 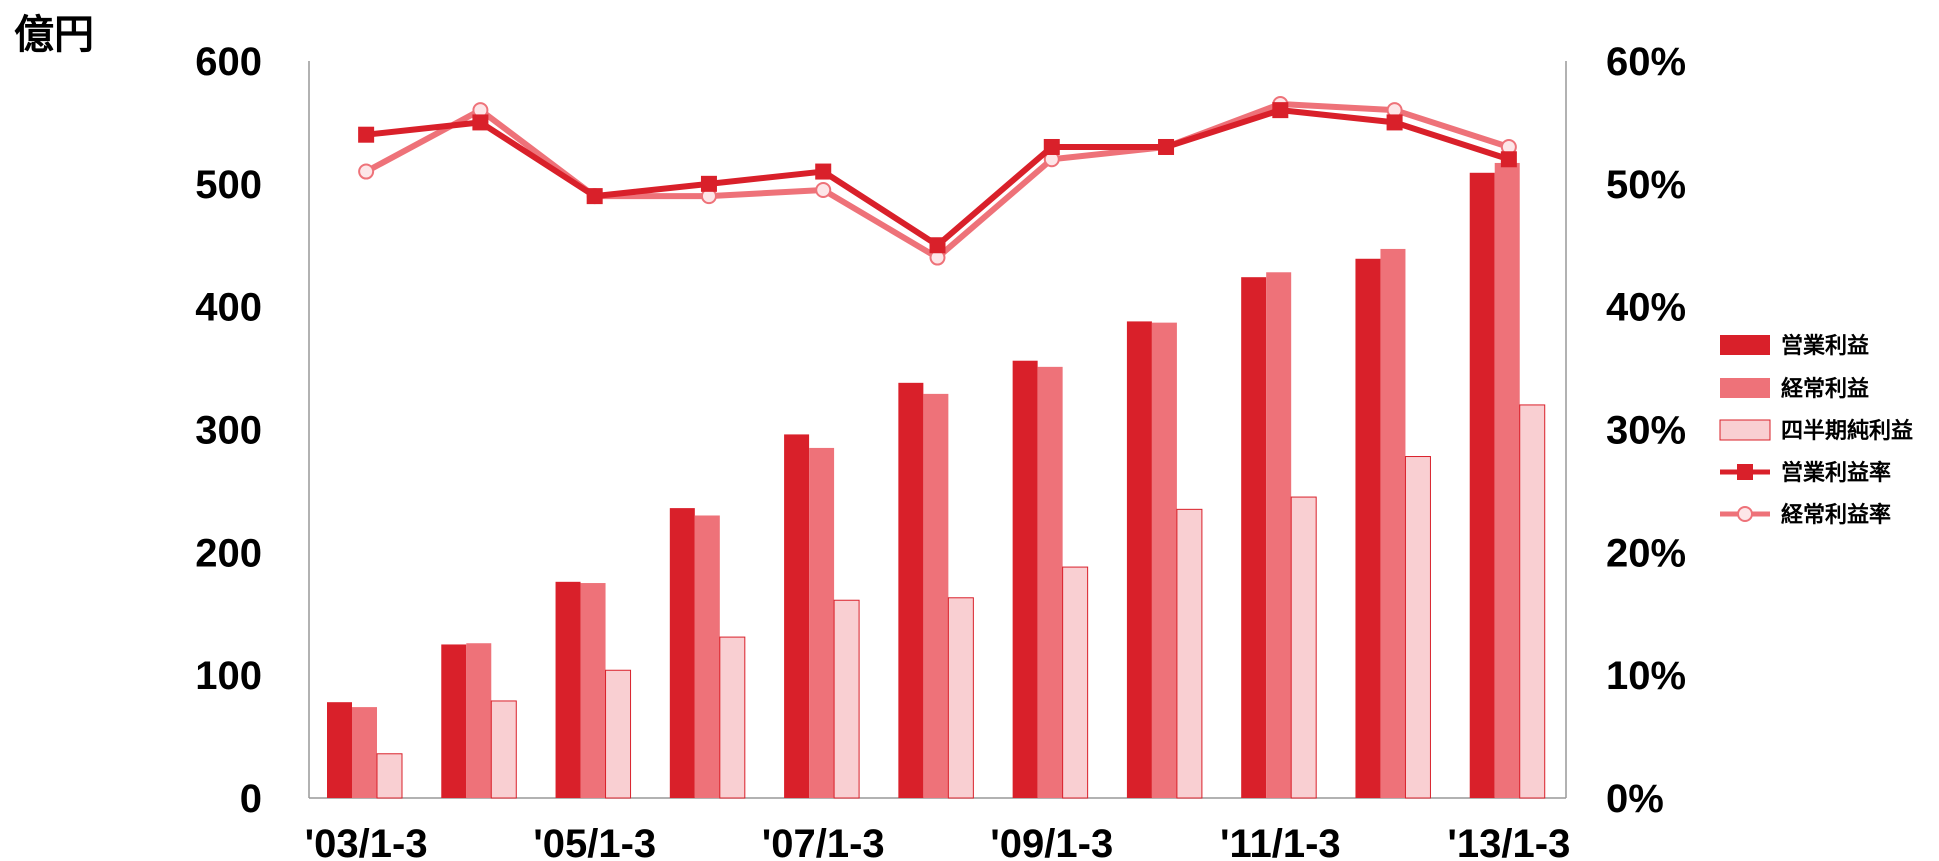 What do you see at coordinates (1745, 514) in the screenshot?
I see `legend-swatch-ordinary-margin-marker` at bounding box center [1745, 514].